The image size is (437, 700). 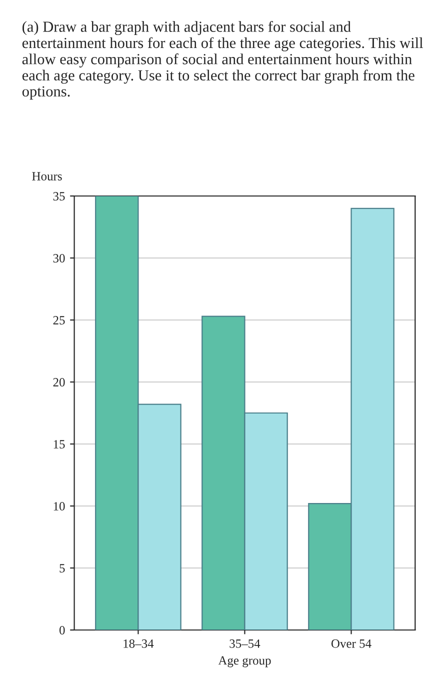 What do you see at coordinates (62, 568) in the screenshot?
I see `y-tick-label: 5` at bounding box center [62, 568].